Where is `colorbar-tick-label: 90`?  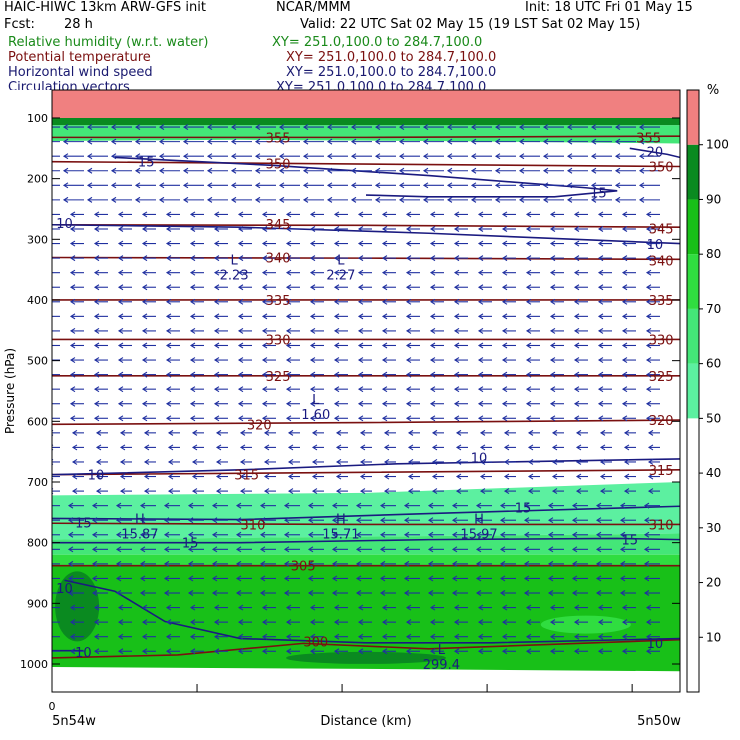
colorbar-tick-label: 90 is located at coordinates (713, 199).